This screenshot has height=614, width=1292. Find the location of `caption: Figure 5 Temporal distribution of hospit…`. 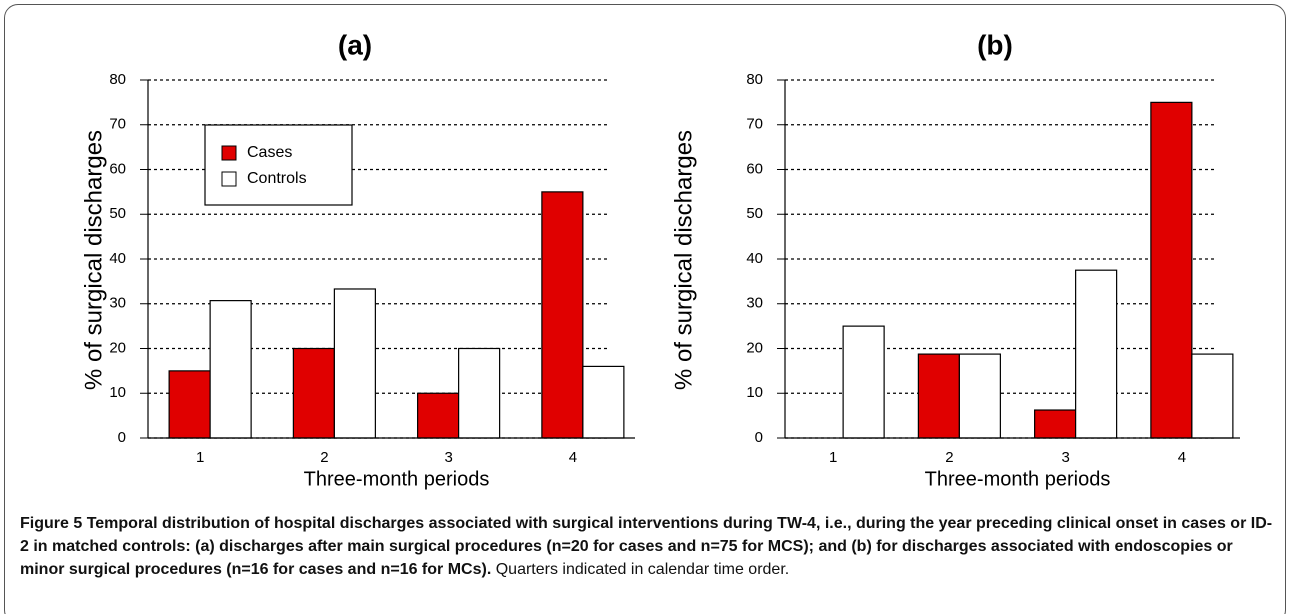

caption: Figure 5 Temporal distribution of hospit… is located at coordinates (647, 546).